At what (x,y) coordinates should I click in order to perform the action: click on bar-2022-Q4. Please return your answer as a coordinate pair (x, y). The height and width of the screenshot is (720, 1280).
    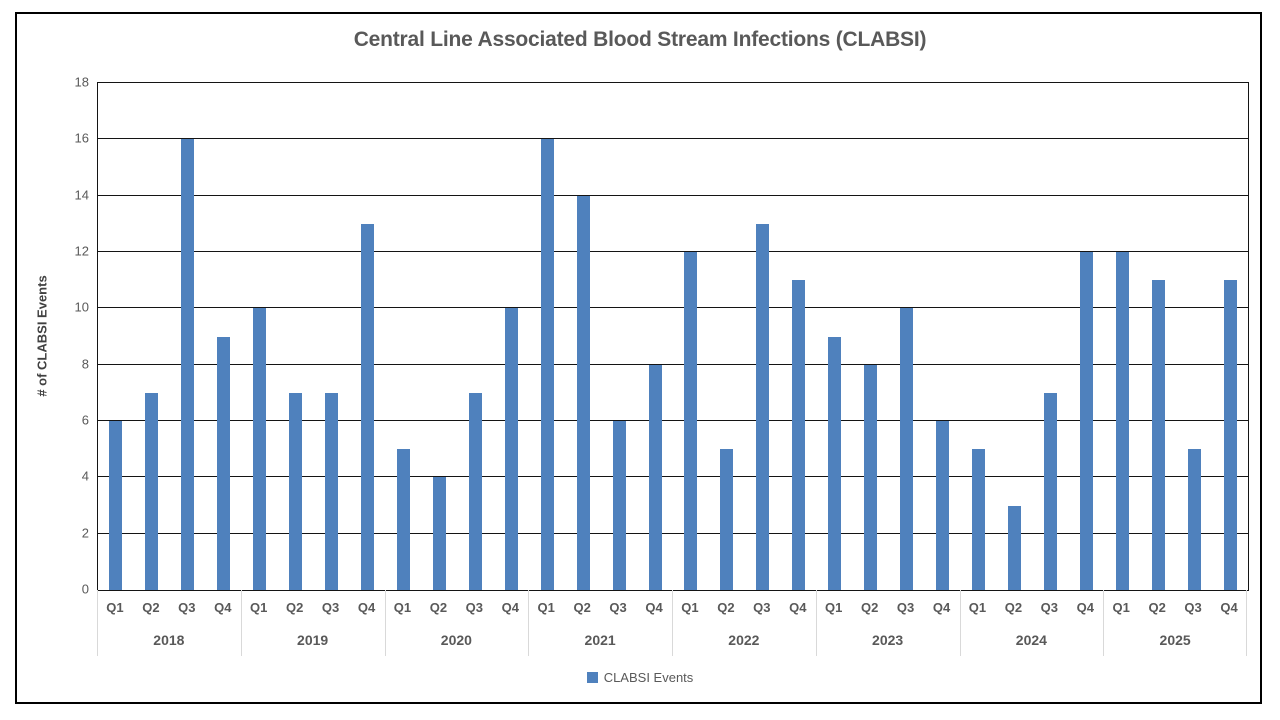
    Looking at the image, I should click on (799, 435).